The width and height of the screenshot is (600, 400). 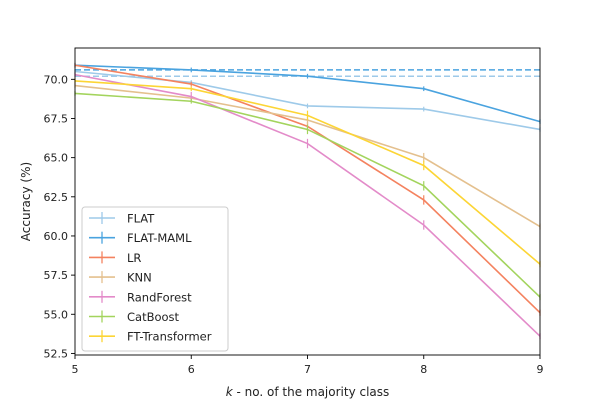 What do you see at coordinates (56, 79) in the screenshot?
I see `y-tick-label-70: 70.0` at bounding box center [56, 79].